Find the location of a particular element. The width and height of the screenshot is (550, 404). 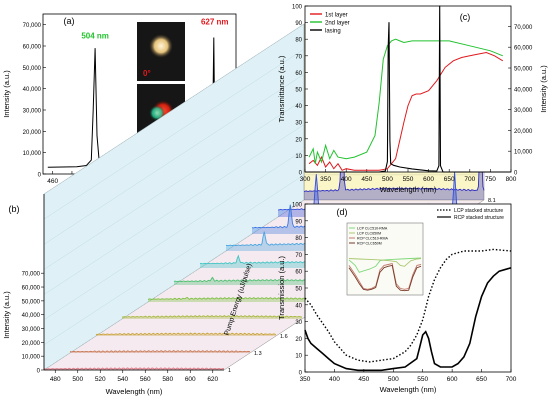

x-tick-label-d: 650 is located at coordinates (481, 379).